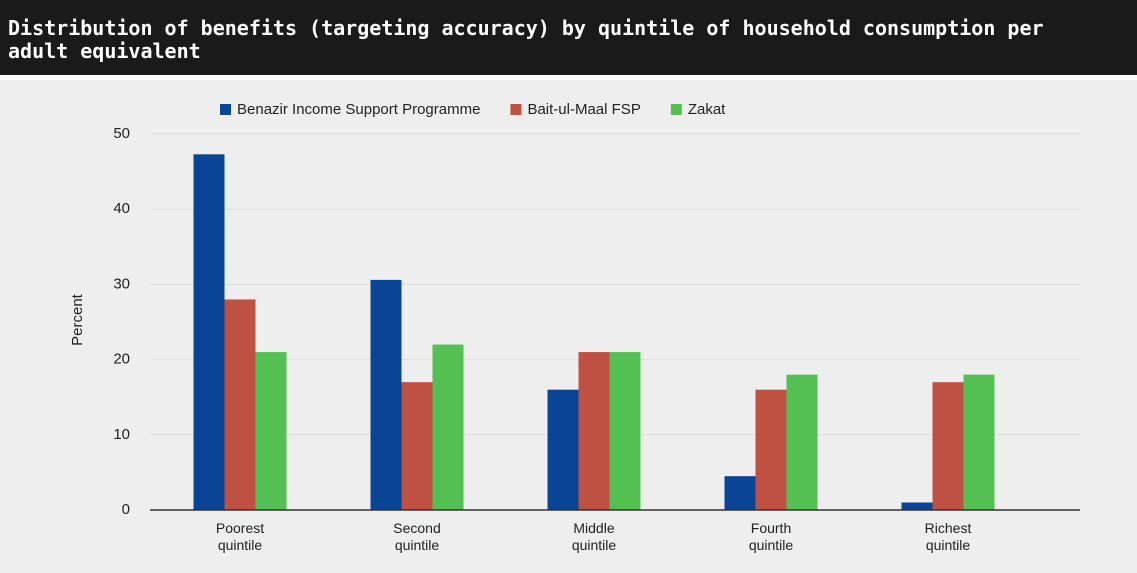 The width and height of the screenshot is (1137, 573). Describe the element at coordinates (240, 536) in the screenshot. I see `x-tick-label: Poorest quintile` at that location.